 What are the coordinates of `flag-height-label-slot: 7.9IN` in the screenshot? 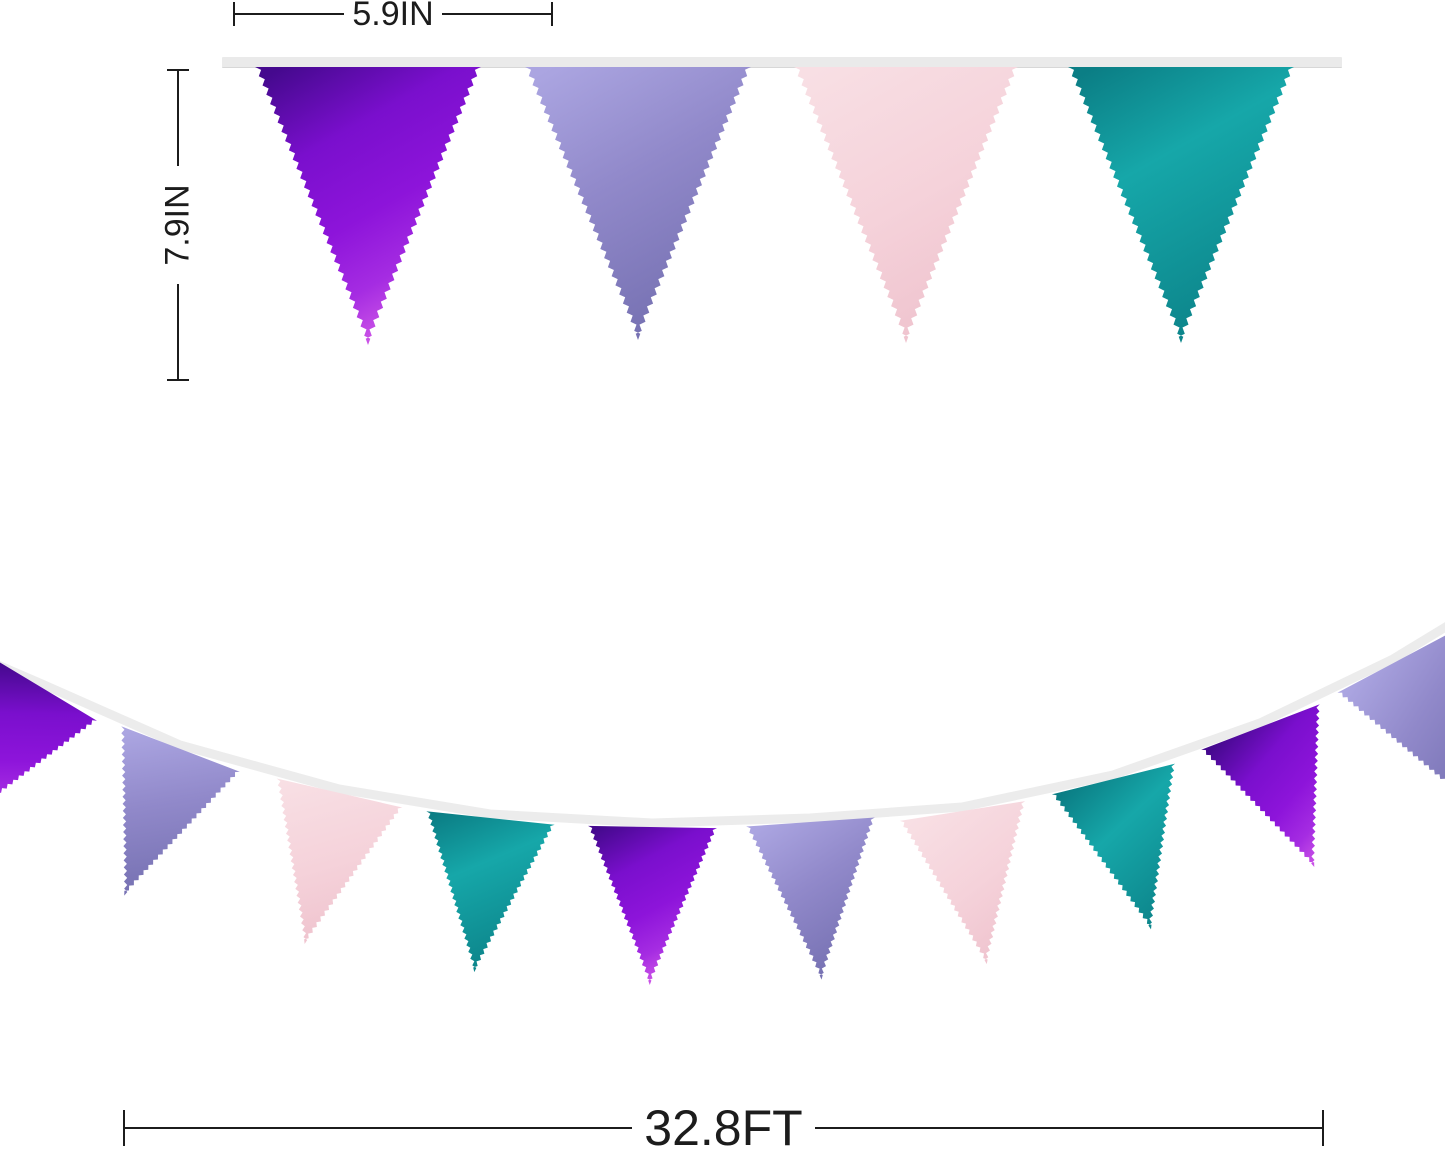 It's located at (178, 225).